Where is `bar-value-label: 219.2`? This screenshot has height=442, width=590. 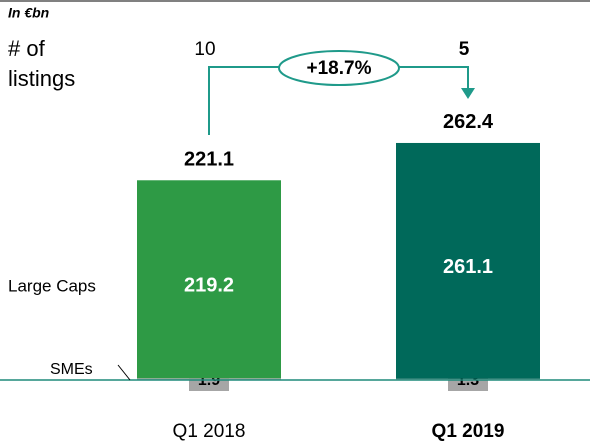 bar-value-label: 219.2 is located at coordinates (209, 286).